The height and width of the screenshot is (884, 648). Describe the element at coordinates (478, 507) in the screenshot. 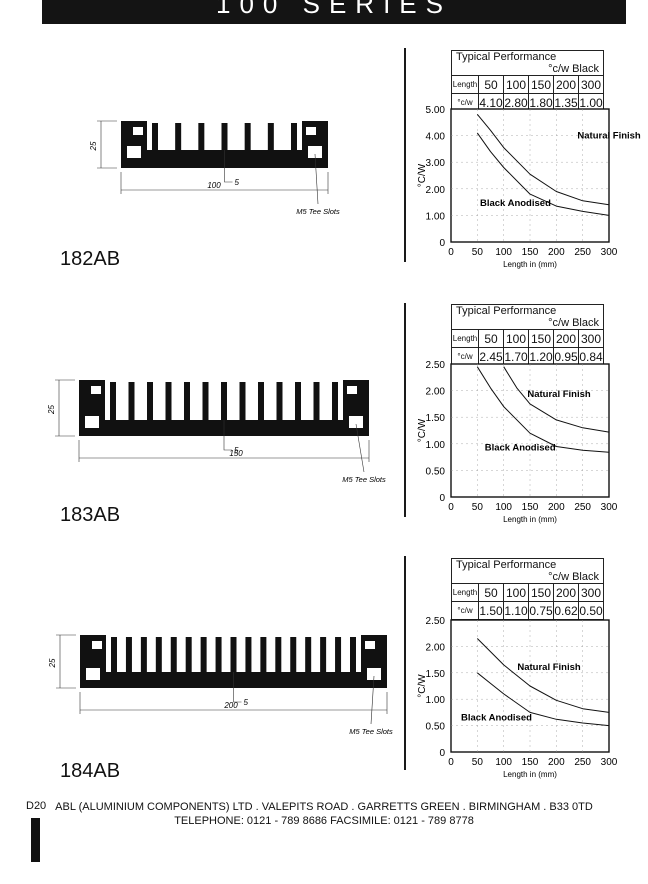

I see `x-tick-label: 50` at that location.